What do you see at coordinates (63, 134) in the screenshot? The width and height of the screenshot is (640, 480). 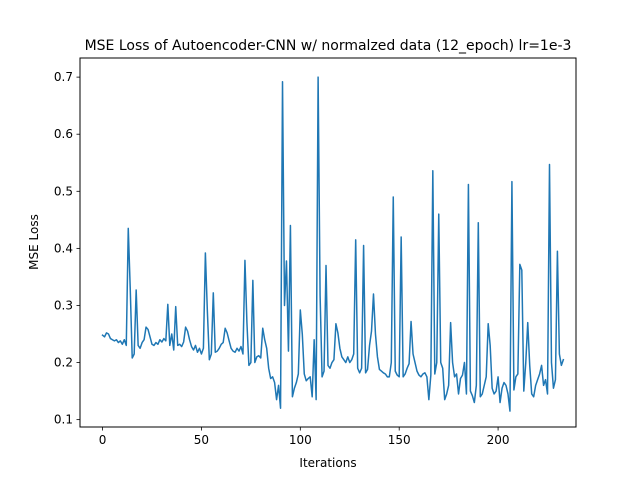 I see `y-tick-label: 0.6` at bounding box center [63, 134].